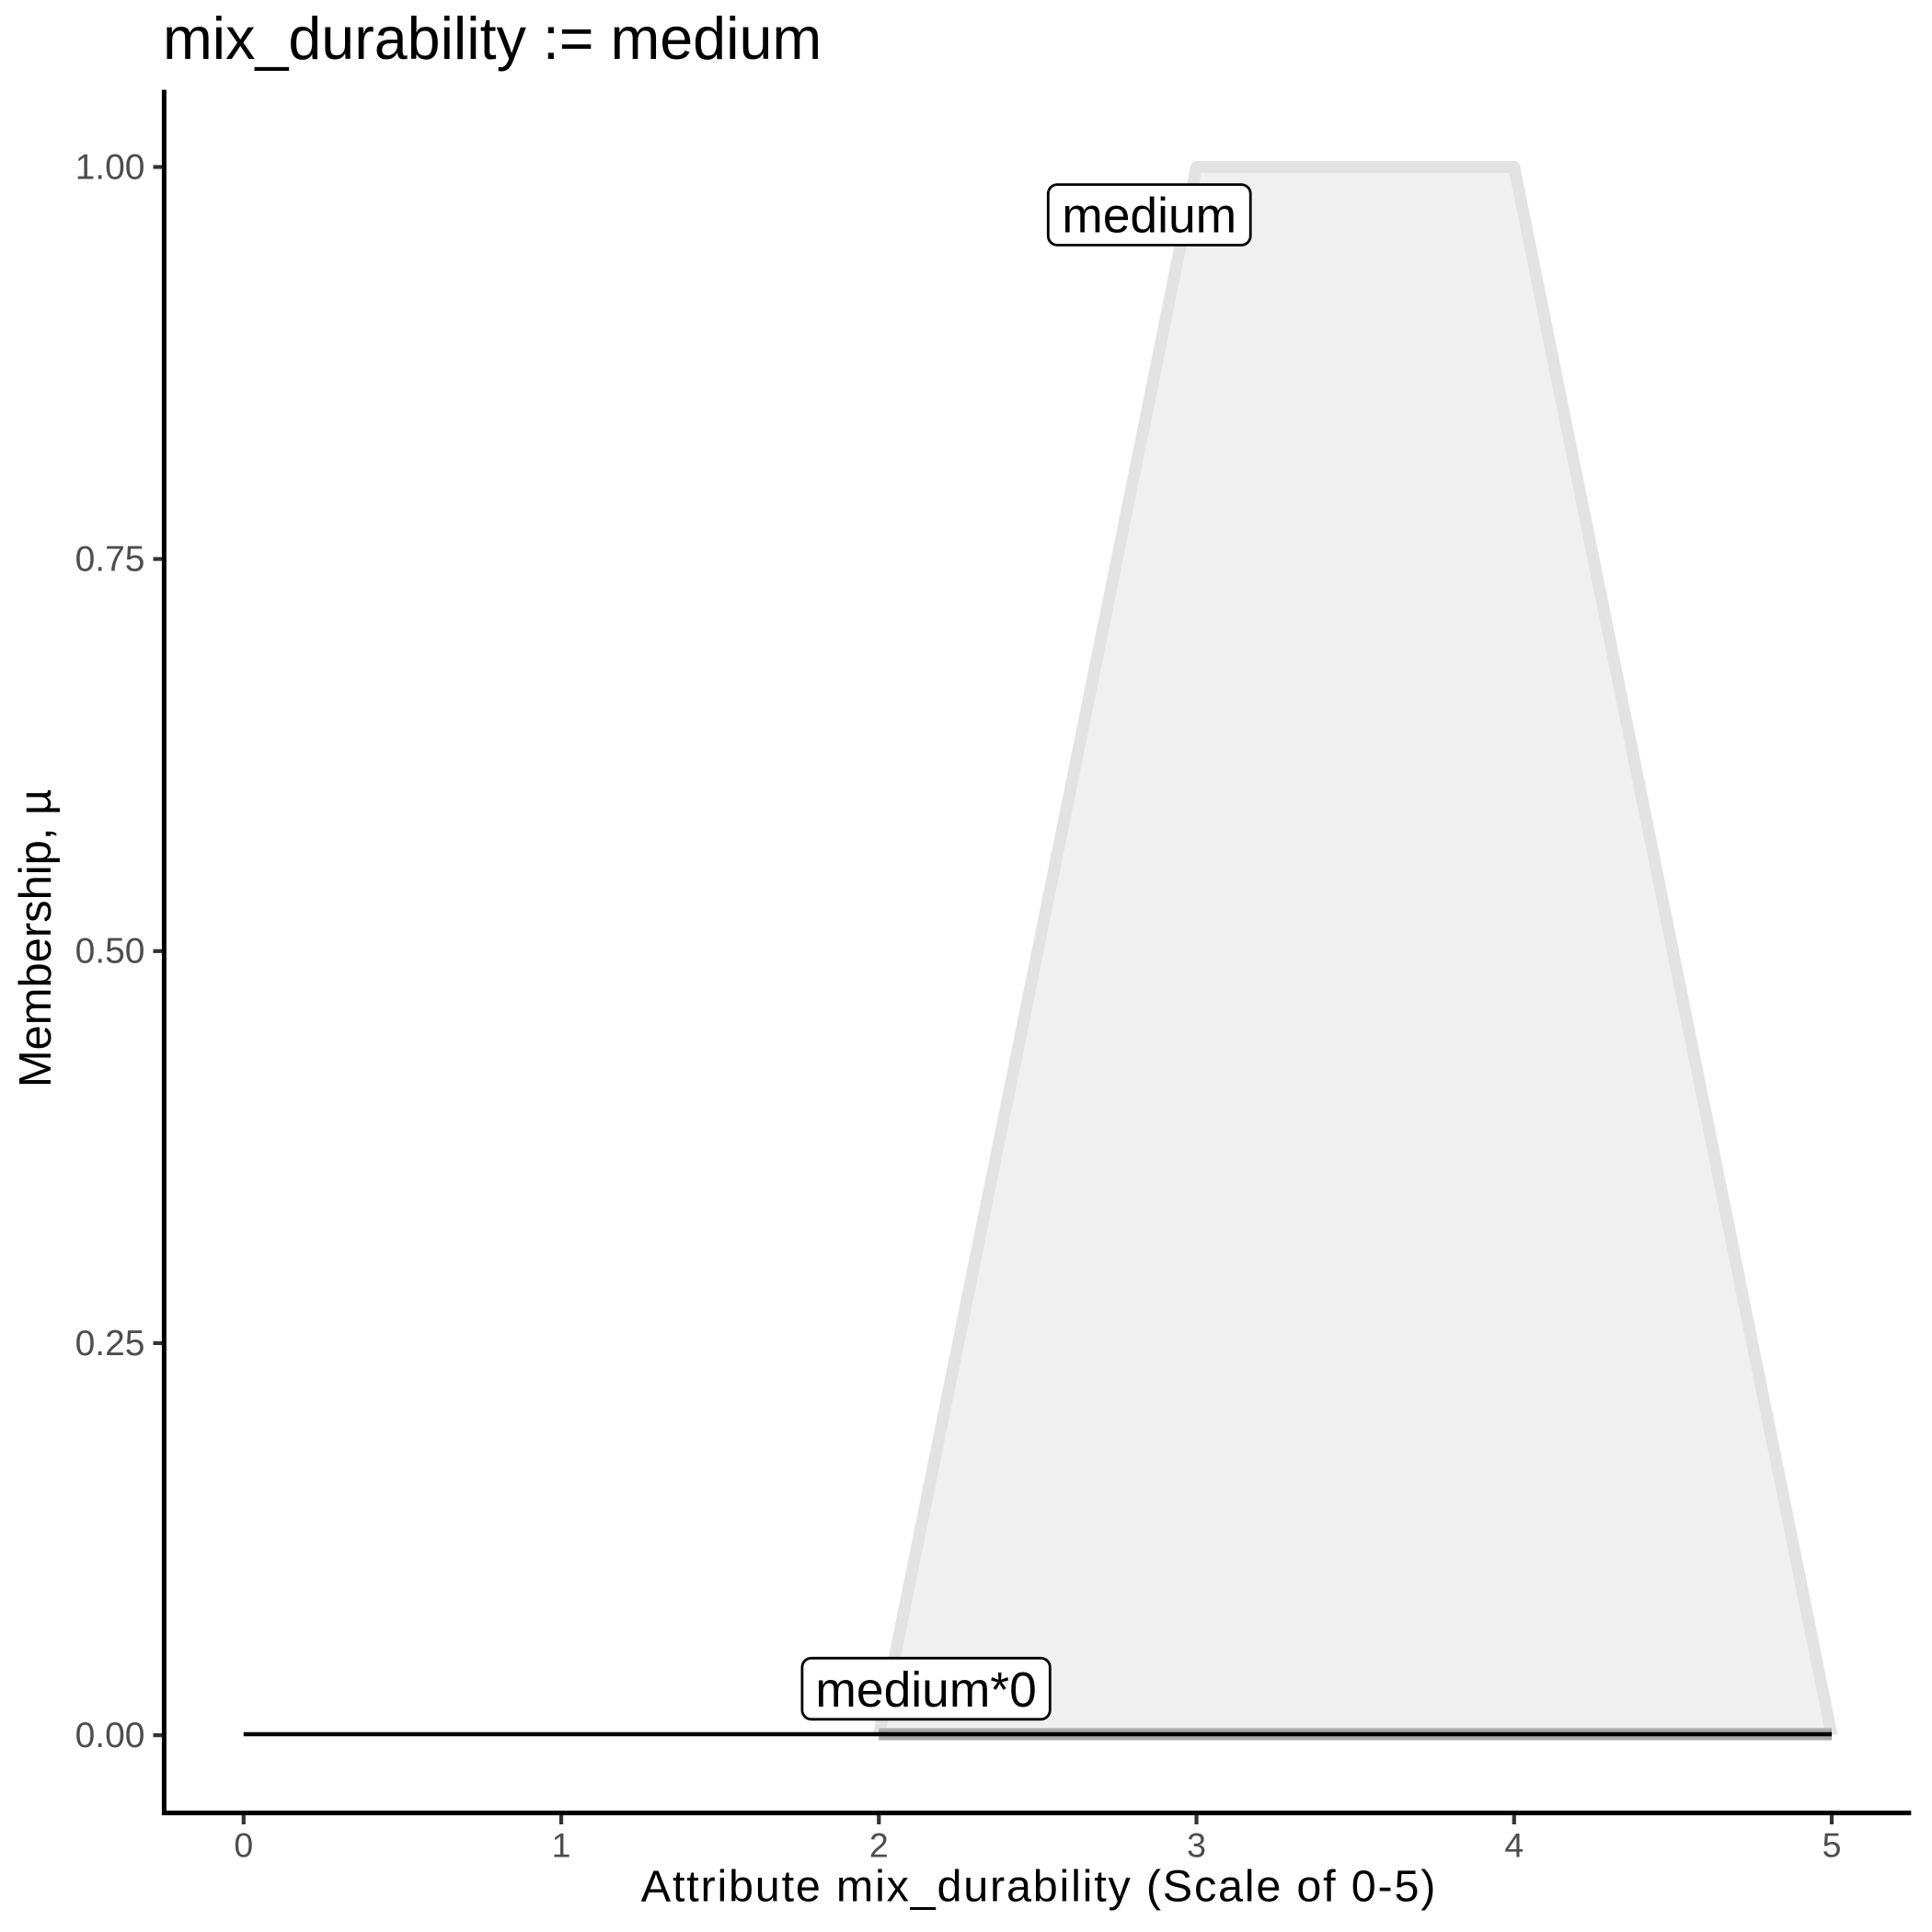  I want to click on svg-text: 0.00, so click(110, 1735).